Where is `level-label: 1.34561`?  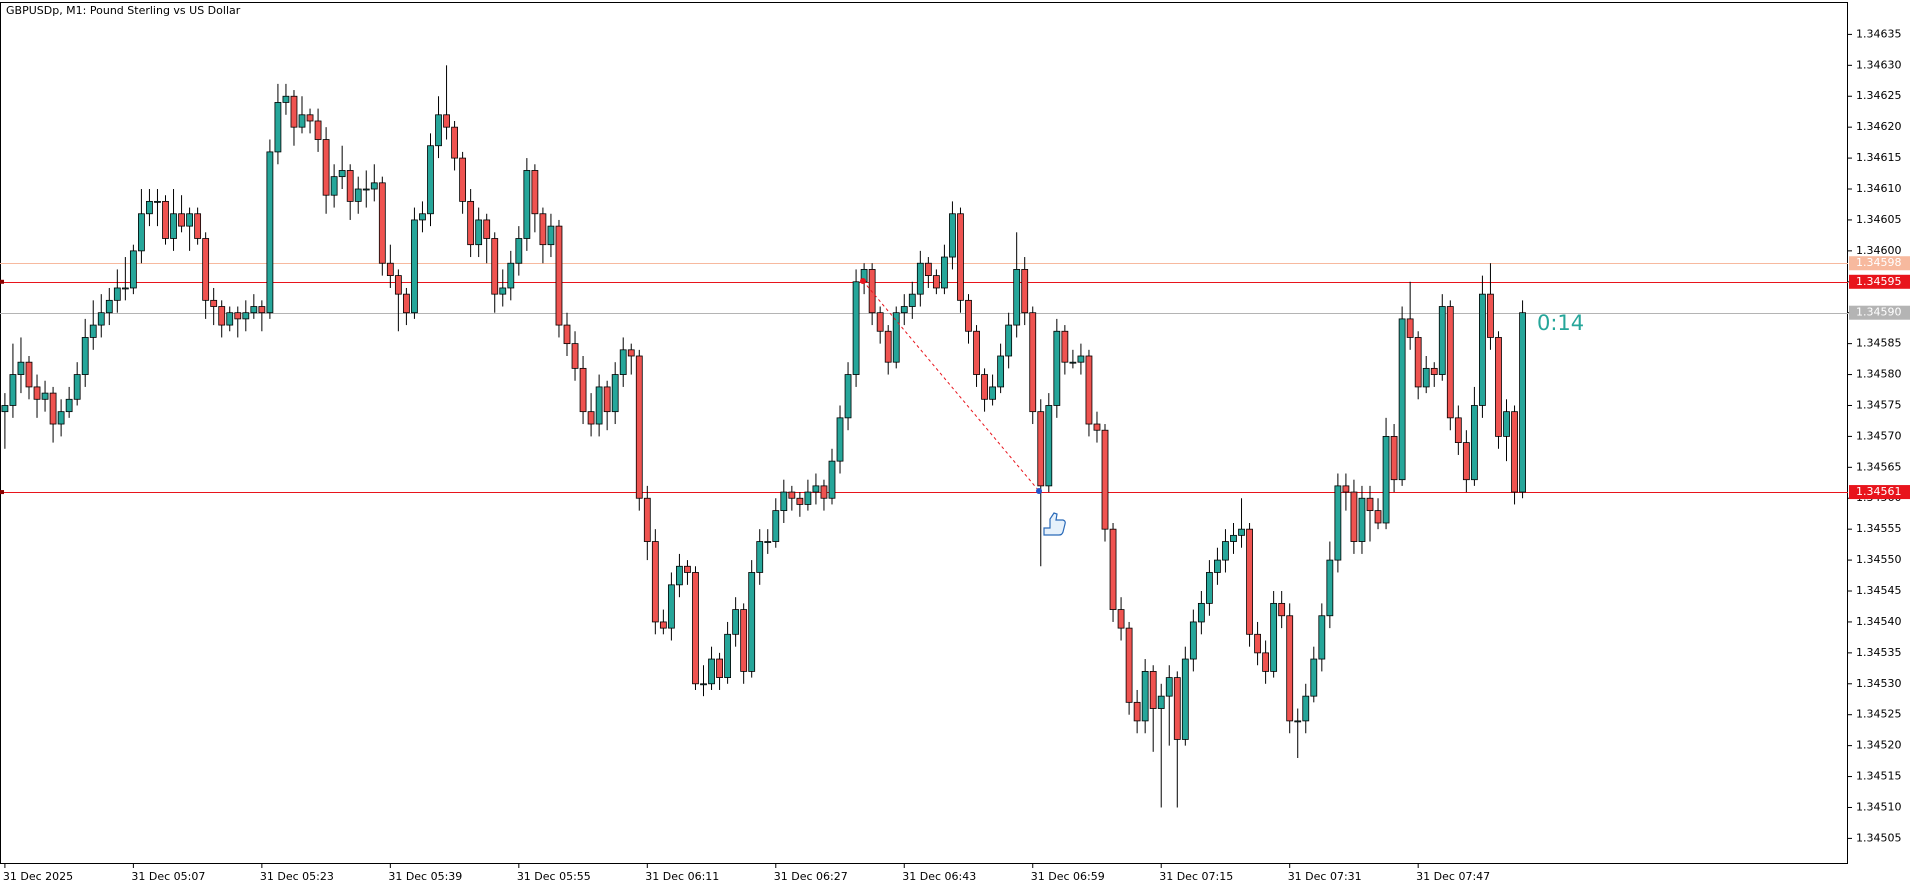
level-label: 1.34561 is located at coordinates (1879, 491).